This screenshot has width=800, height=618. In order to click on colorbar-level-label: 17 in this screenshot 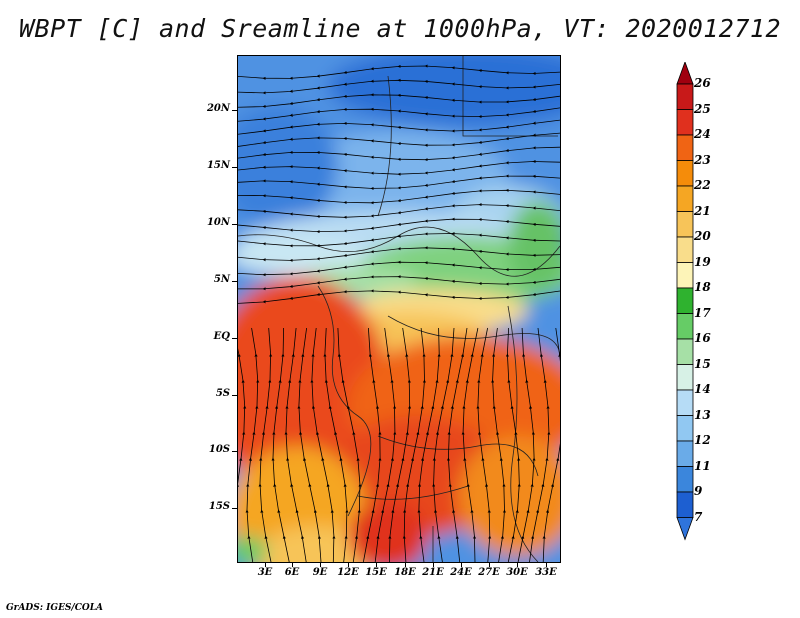, I will do `click(702, 312)`.